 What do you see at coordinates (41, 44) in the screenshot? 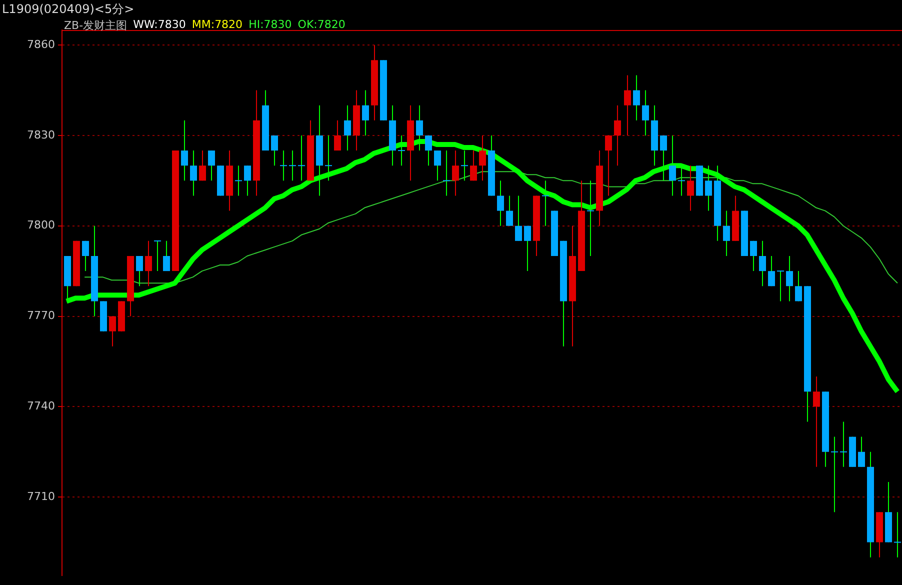
I see `y-tick-label: 7860` at bounding box center [41, 44].